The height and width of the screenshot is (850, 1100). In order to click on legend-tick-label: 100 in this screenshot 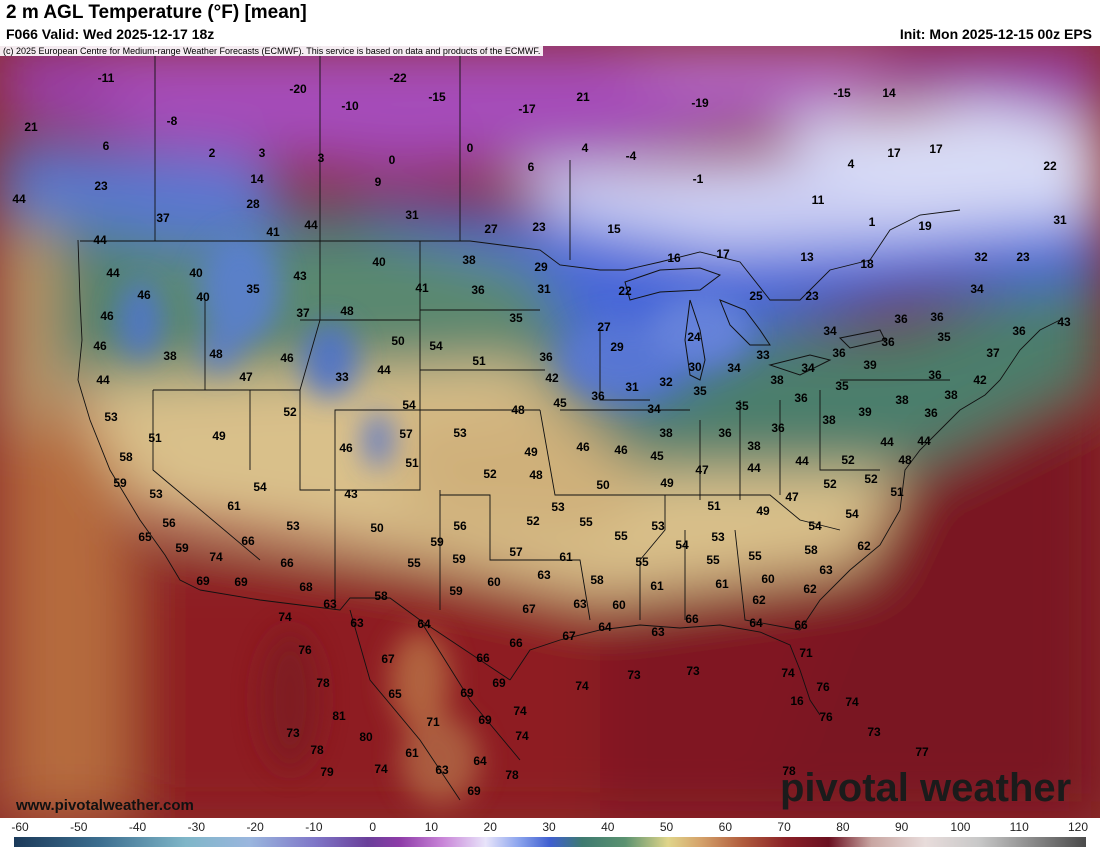, I will do `click(960, 827)`.